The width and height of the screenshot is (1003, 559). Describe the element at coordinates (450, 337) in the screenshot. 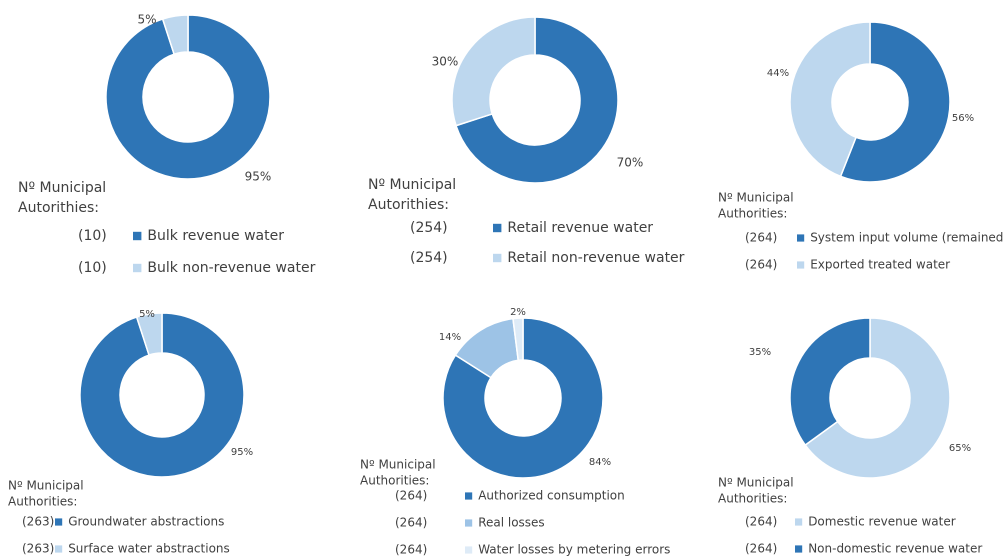

I see `data-label: 14%` at that location.